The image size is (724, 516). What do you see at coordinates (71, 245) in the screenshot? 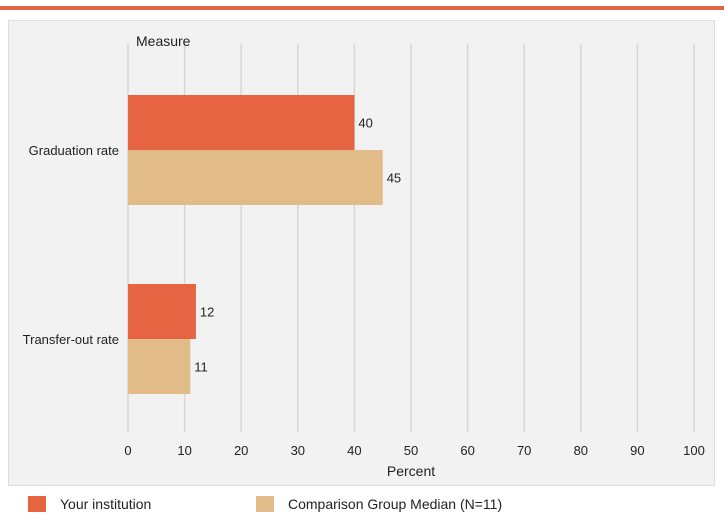
I see `category-labels: Graduation rate Transfer-out rate` at bounding box center [71, 245].